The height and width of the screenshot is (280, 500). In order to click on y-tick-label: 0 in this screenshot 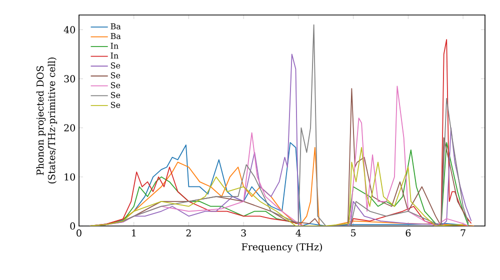, I will do `click(73, 226)`.